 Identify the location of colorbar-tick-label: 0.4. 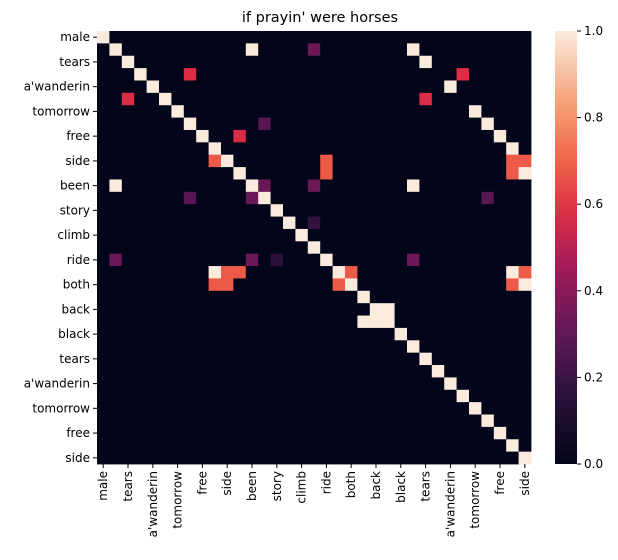
(593, 291).